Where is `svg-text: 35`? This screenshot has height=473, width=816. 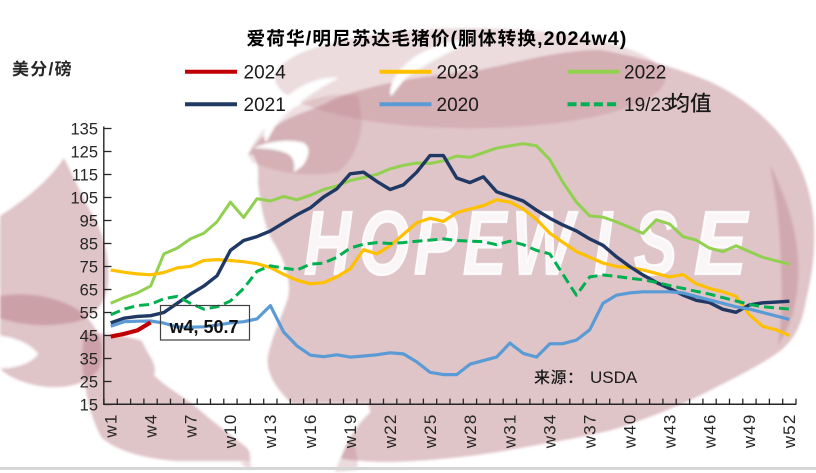
svg-text: 35 is located at coordinates (89, 360).